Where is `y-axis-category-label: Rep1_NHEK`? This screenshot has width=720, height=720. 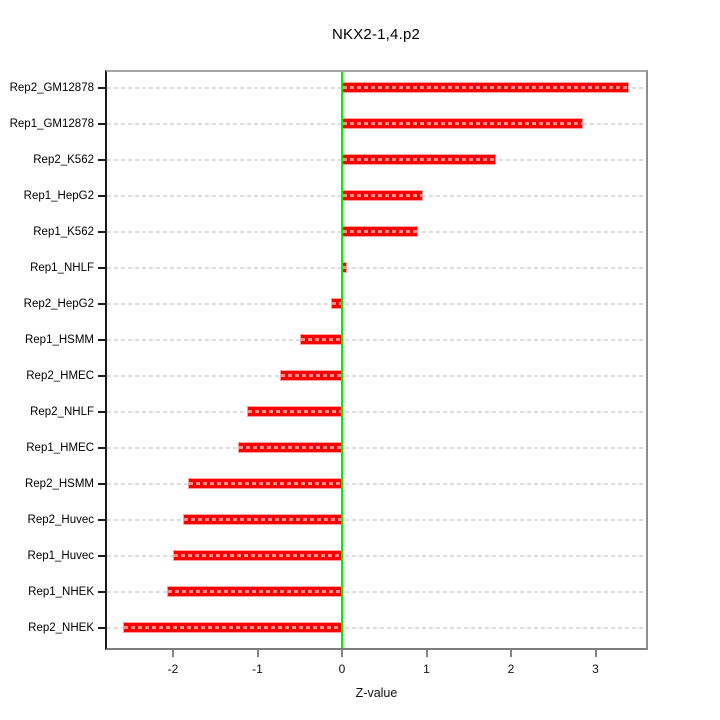
y-axis-category-label: Rep1_NHEK is located at coordinates (61, 592).